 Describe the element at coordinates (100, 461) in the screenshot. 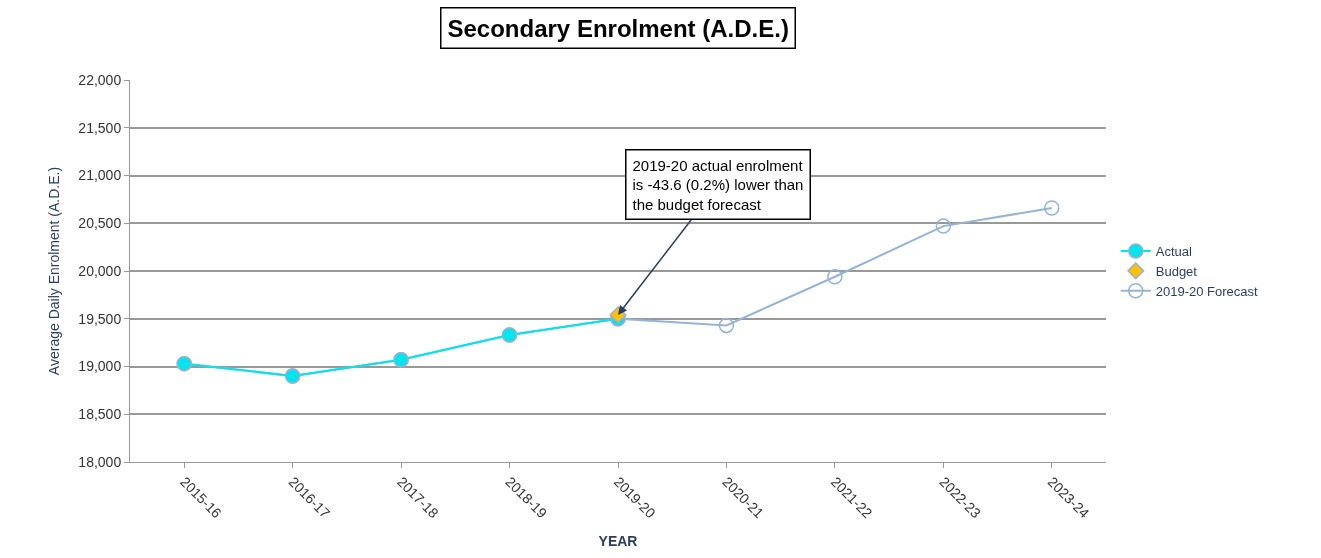

I see `y-tick-label: 18,000` at that location.